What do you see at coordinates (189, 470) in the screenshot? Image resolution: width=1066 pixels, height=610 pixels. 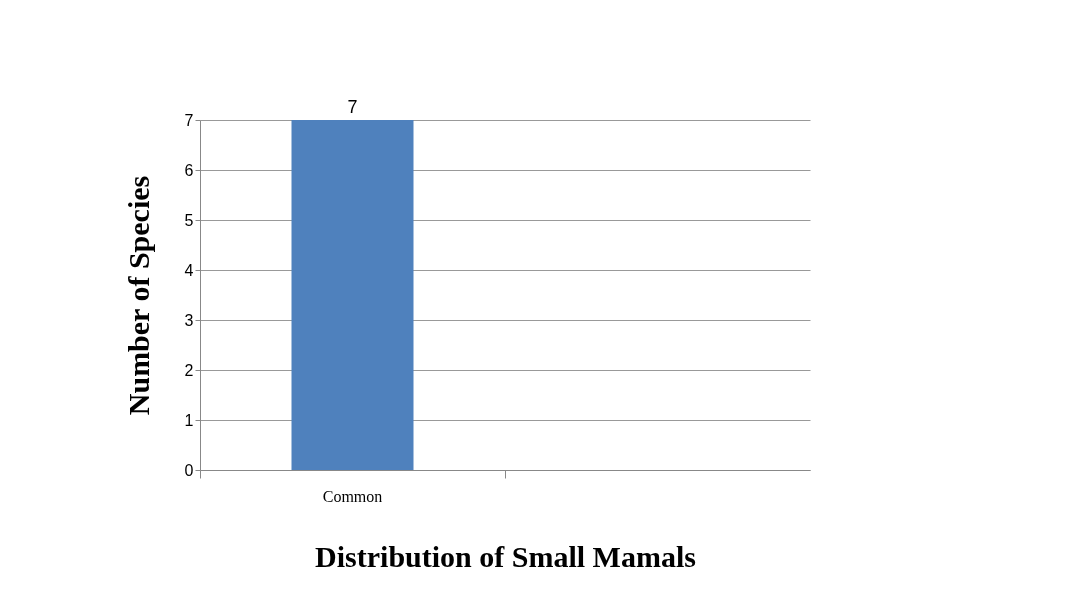 I see `y-tick-label: 0` at bounding box center [189, 470].